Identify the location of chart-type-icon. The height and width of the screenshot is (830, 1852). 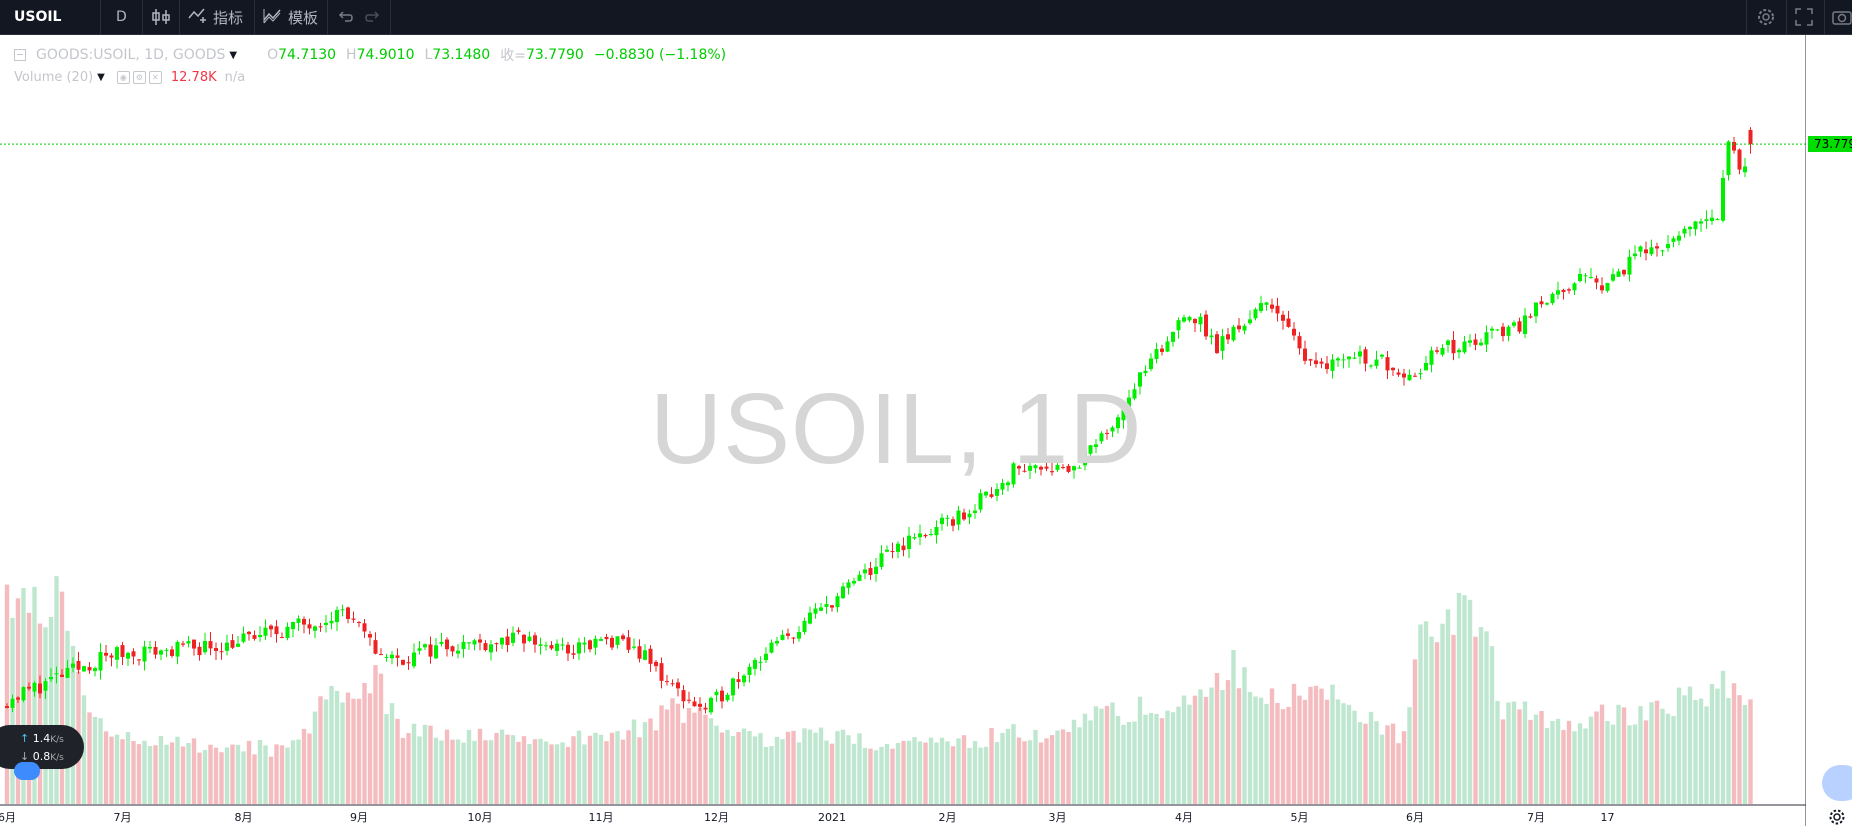
(161, 17).